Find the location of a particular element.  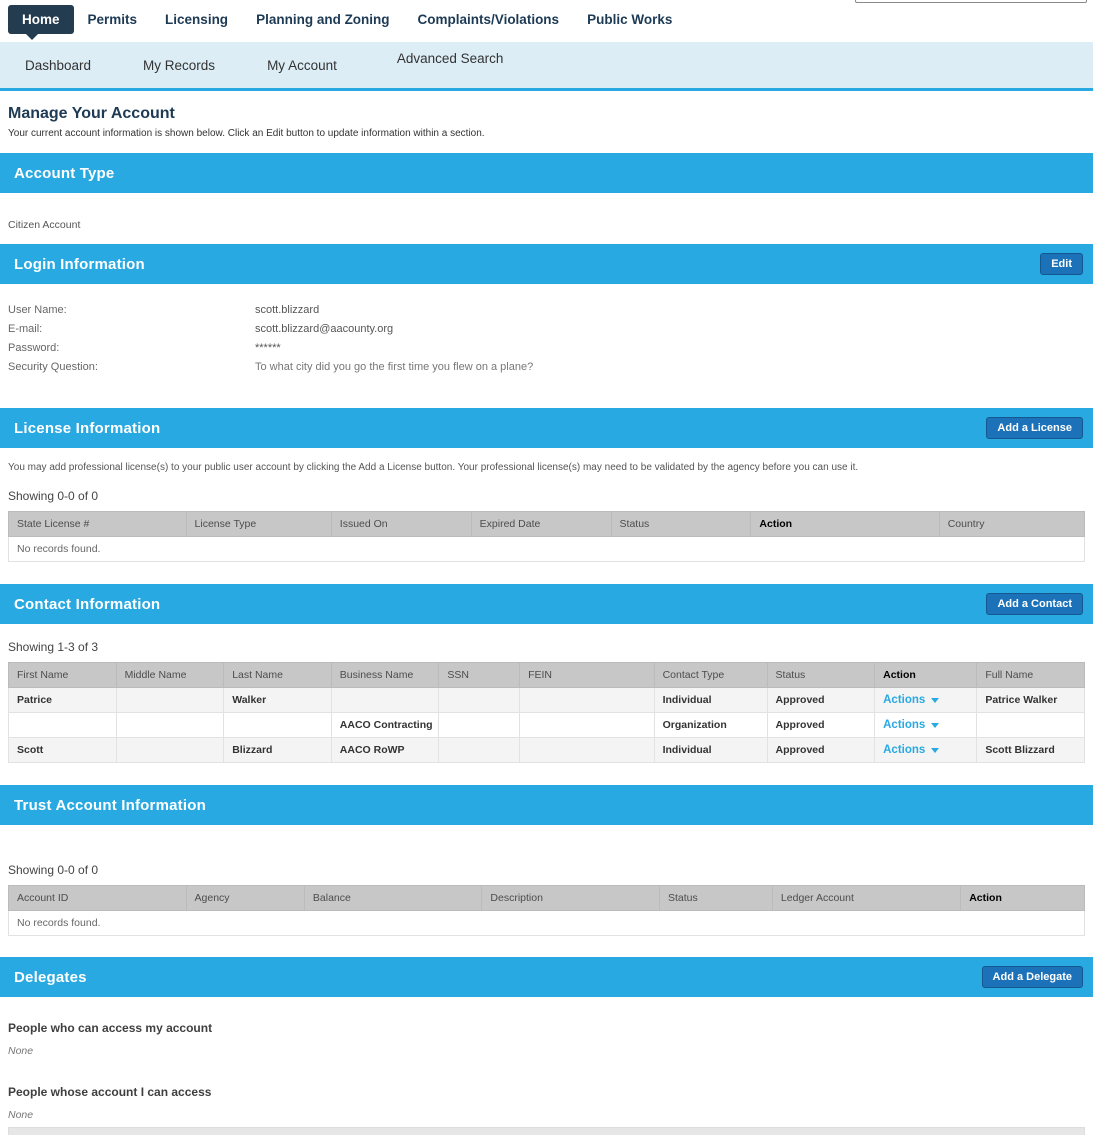

col-ssn: SSN is located at coordinates (479, 675).